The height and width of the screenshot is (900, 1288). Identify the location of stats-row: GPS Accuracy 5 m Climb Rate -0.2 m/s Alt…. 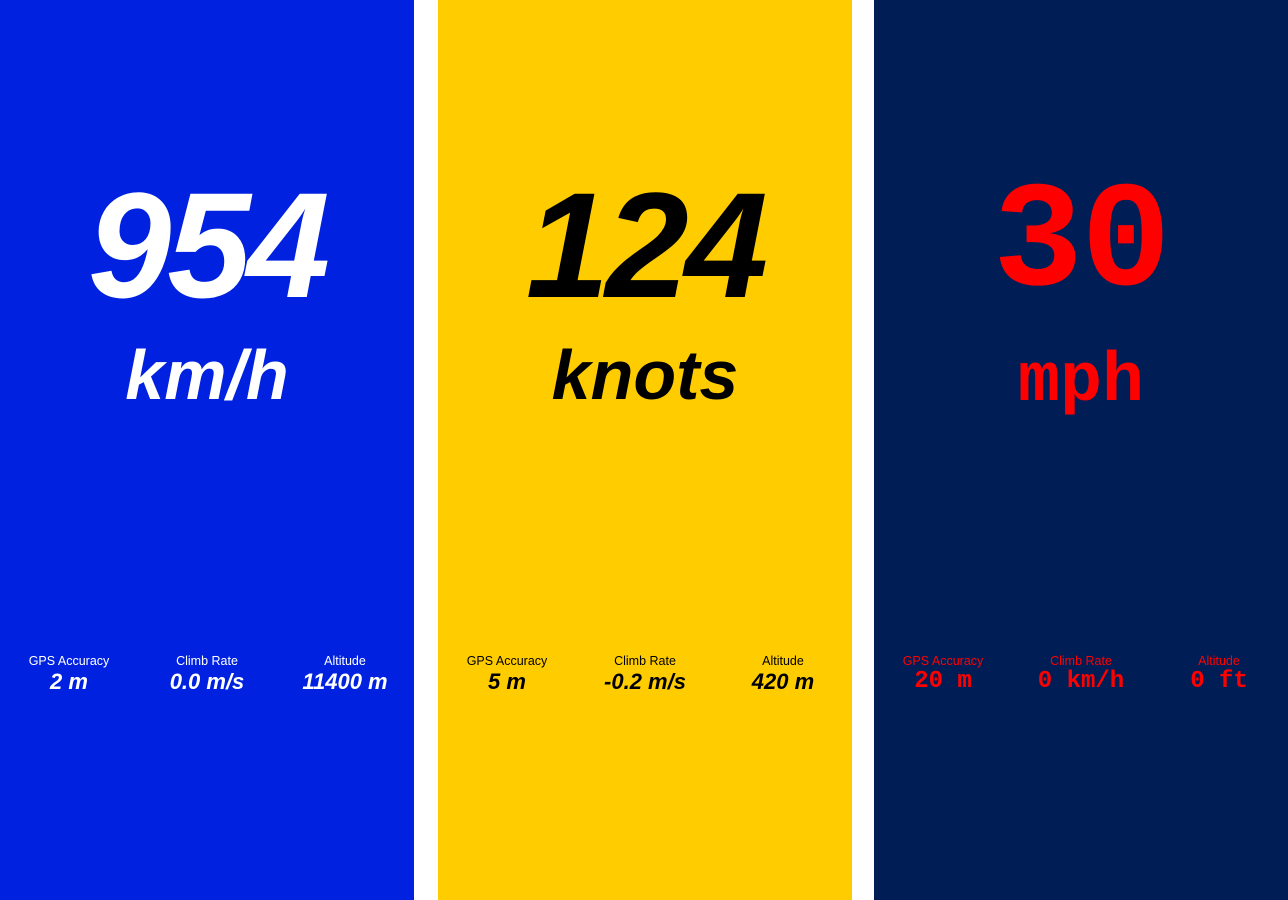
(645, 679).